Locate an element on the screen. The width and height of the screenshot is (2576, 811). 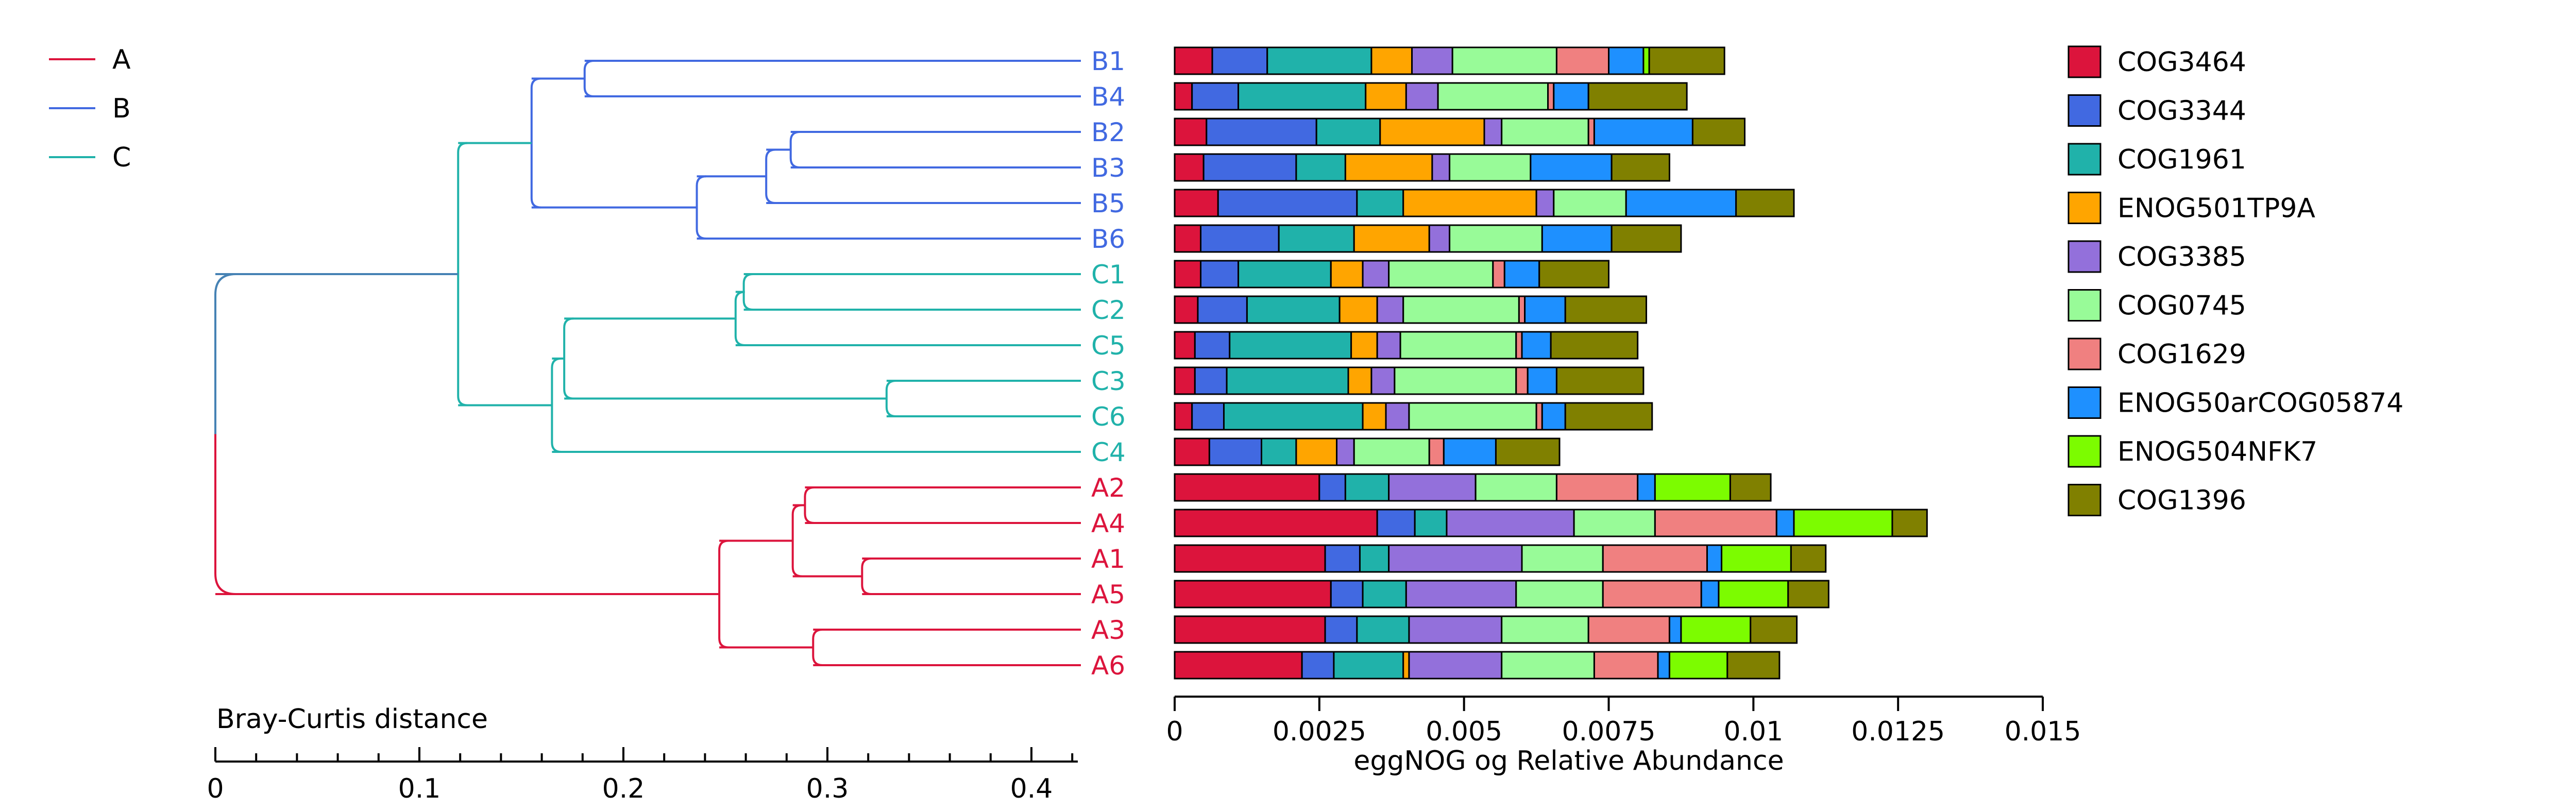
series-legend-label: ENOG501TP9A is located at coordinates (2216, 209).